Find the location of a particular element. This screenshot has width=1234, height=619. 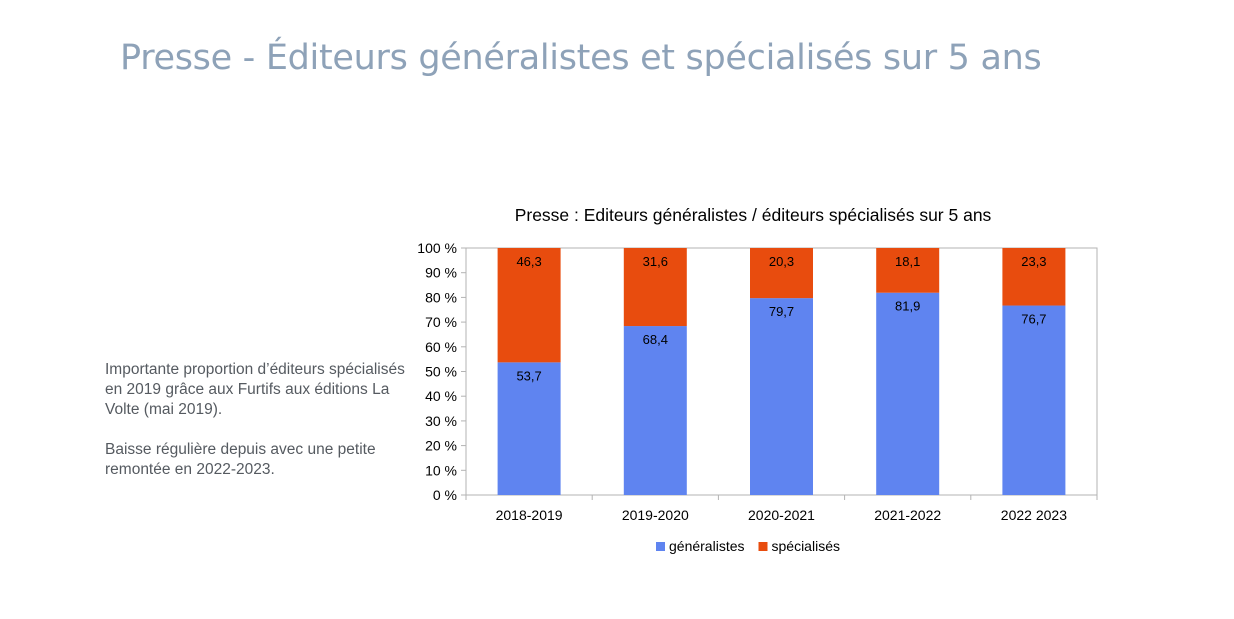

x-tick-label: 2018-2019 is located at coordinates (529, 515).